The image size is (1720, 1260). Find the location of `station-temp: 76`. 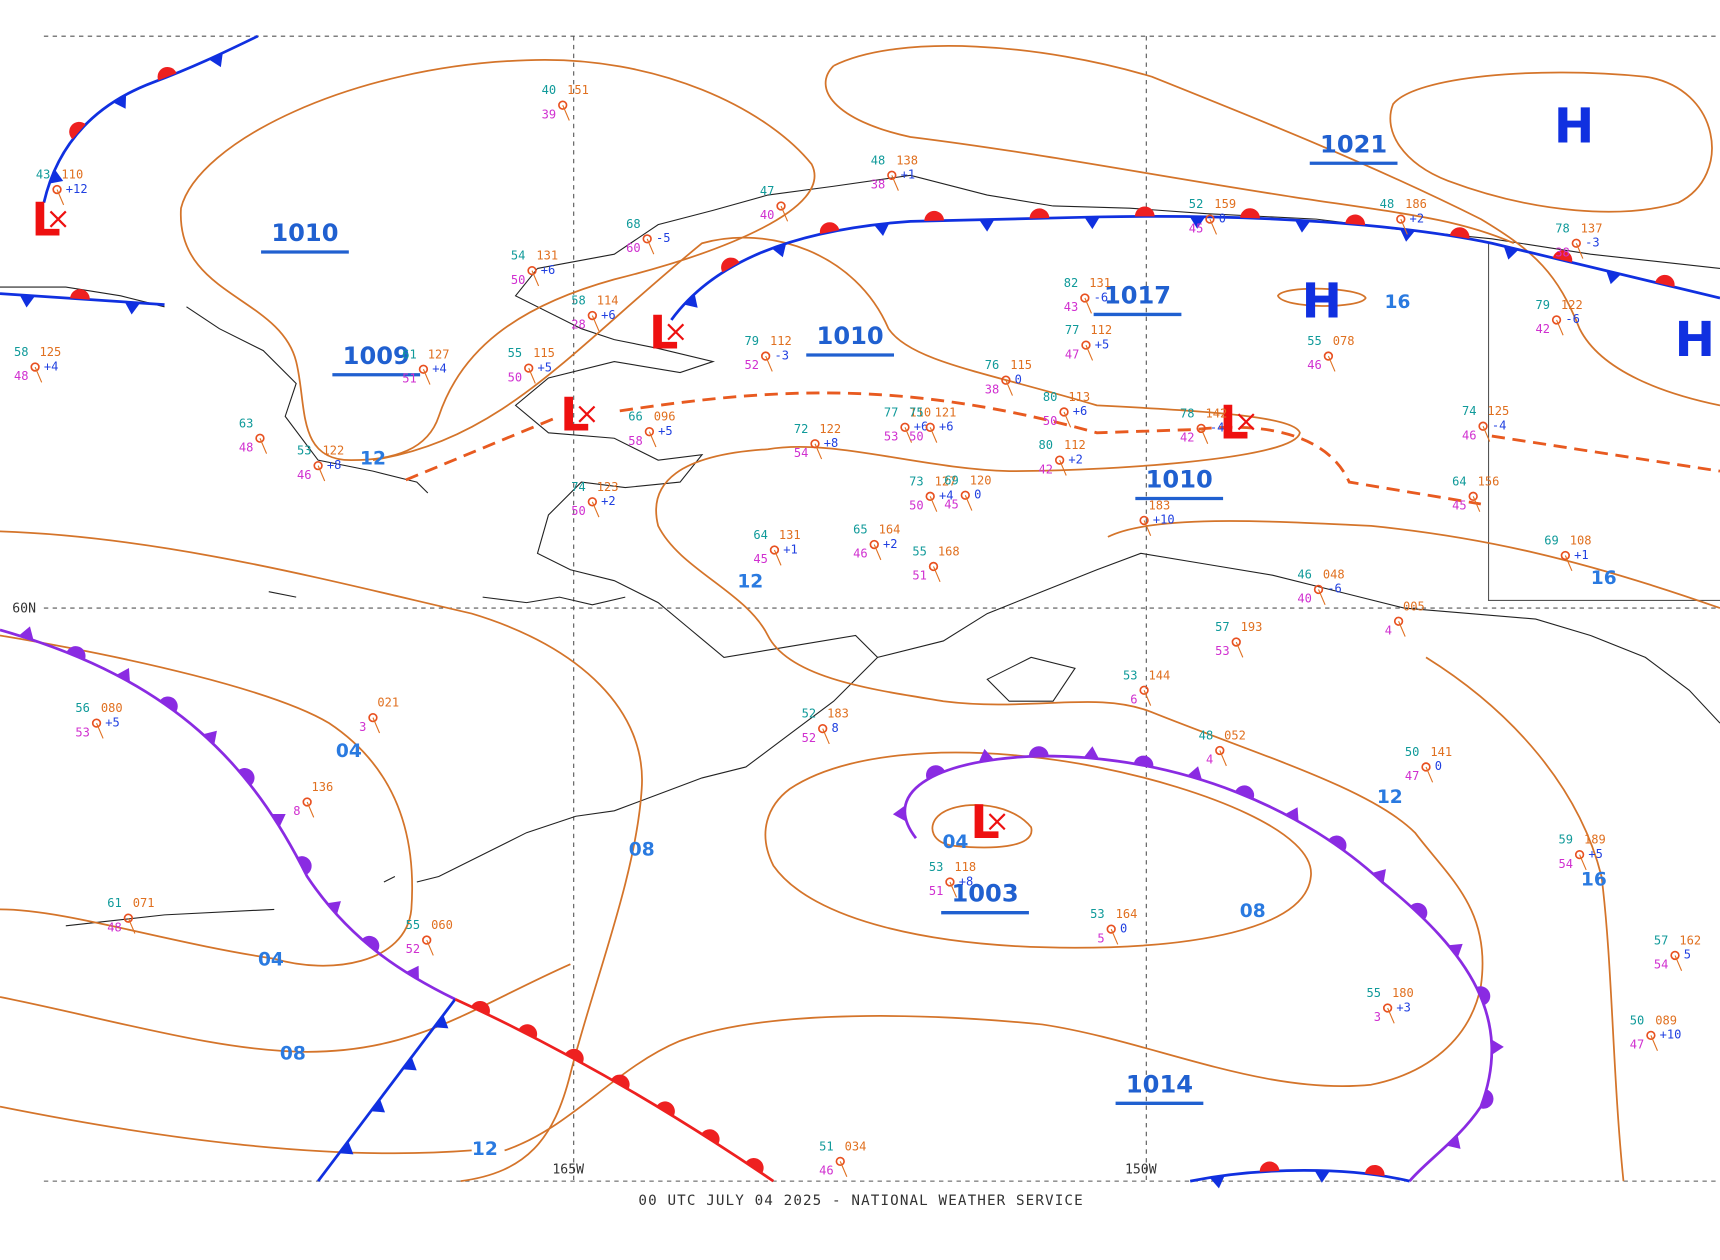

station-temp: 76 is located at coordinates (992, 365).